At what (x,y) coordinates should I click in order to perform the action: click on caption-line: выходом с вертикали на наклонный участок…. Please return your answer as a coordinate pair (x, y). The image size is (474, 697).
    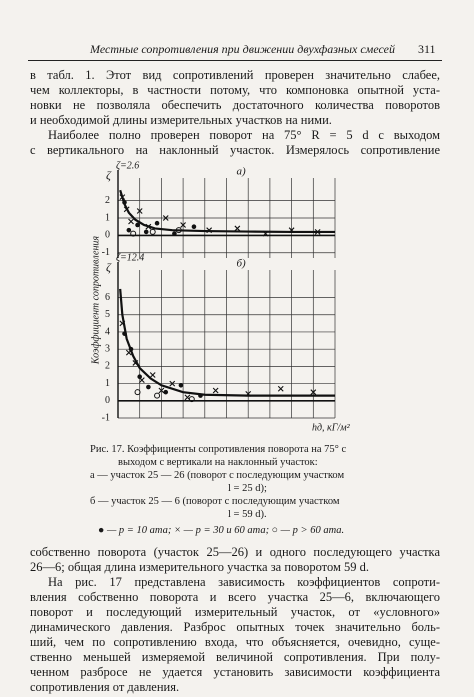
    Looking at the image, I should click on (218, 462).